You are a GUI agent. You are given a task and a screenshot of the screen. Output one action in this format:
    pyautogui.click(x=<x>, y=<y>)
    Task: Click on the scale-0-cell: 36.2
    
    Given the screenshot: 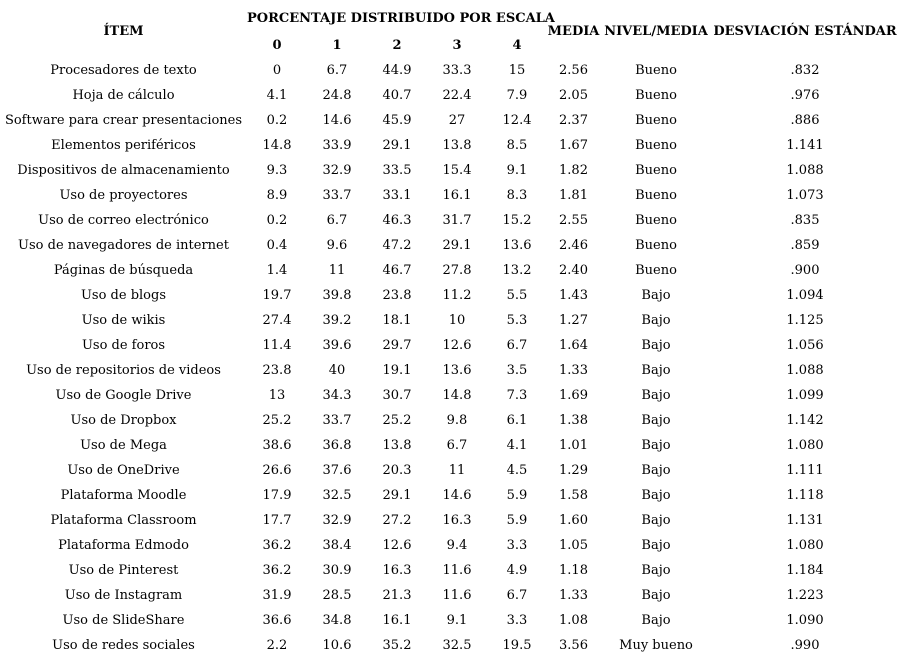 What is the action you would take?
    pyautogui.click(x=277, y=570)
    